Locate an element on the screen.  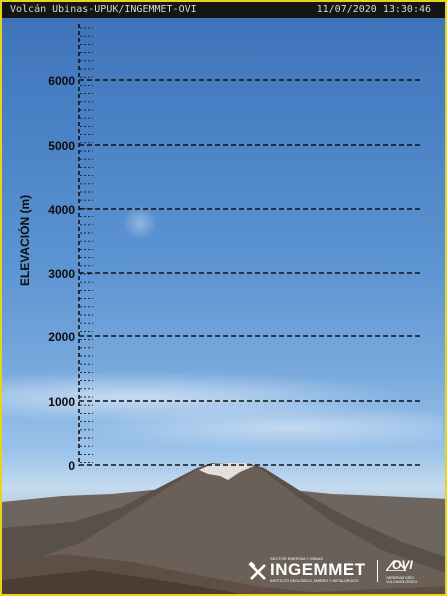
logo-ovi-subtext: OBSERVATORIO VULCANOLÓGICO is located at coordinates (402, 580).